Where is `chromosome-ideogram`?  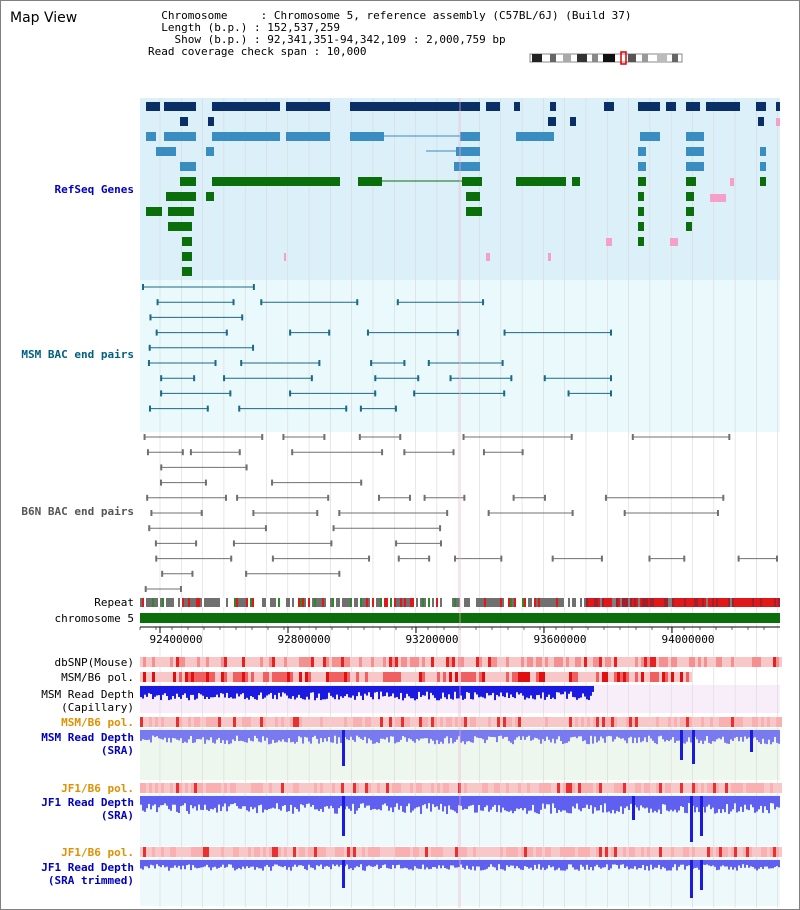 chromosome-ideogram is located at coordinates (606, 58).